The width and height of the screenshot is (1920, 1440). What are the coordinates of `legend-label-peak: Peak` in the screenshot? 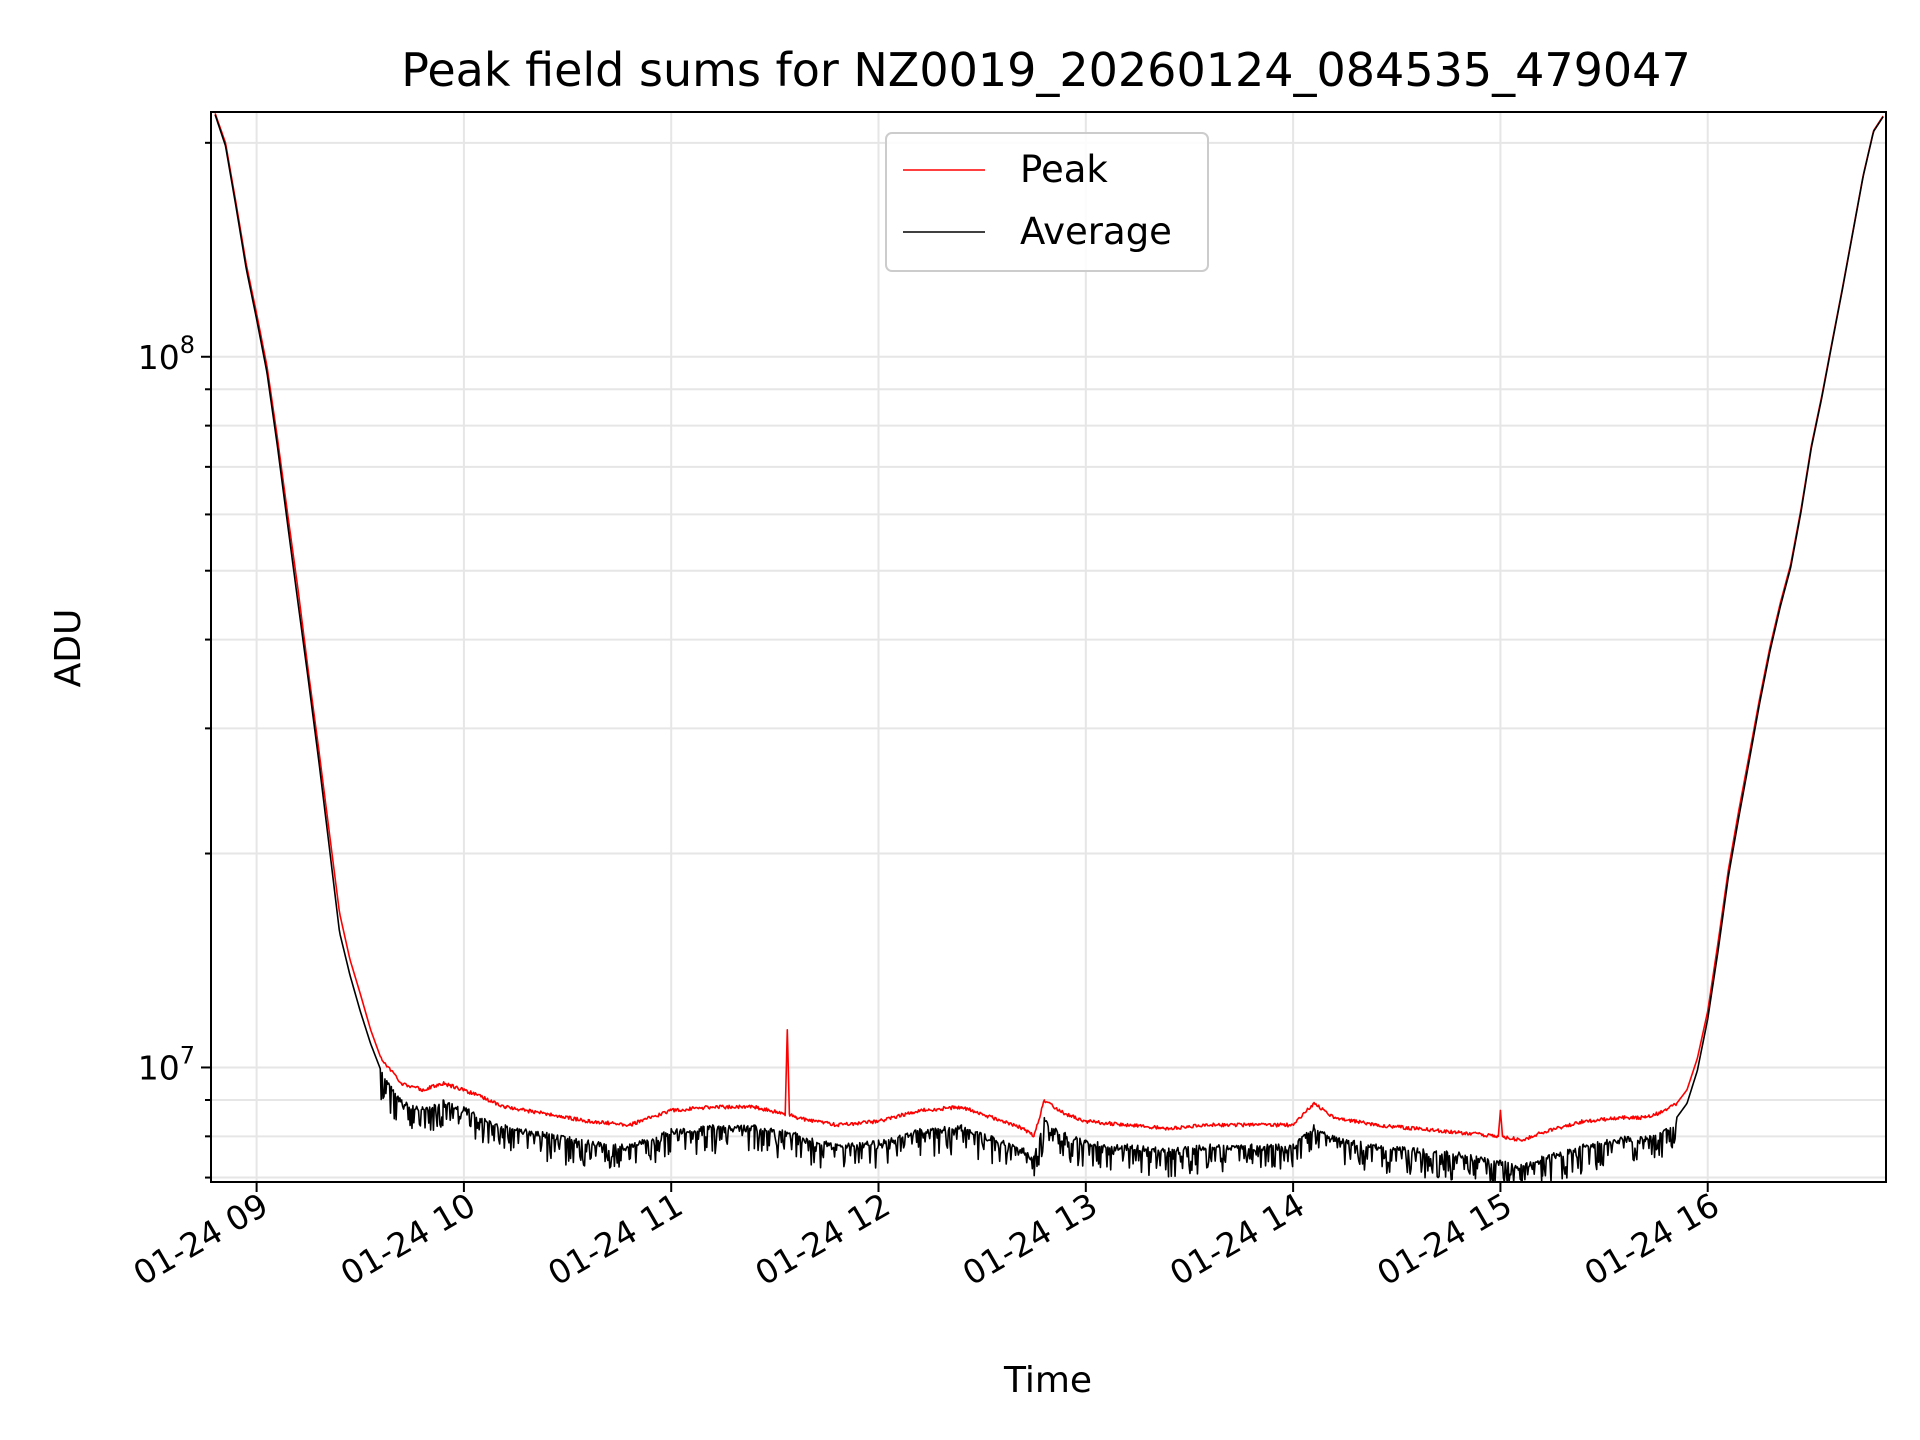 It's located at (1064, 169).